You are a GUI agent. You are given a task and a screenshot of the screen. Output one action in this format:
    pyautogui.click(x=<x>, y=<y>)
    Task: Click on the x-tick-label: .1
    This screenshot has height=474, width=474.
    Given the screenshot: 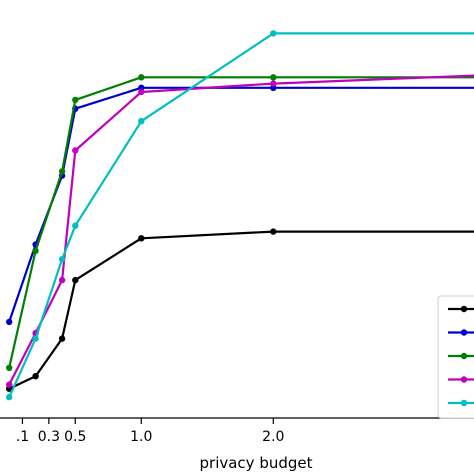 What is the action you would take?
    pyautogui.click(x=22, y=437)
    